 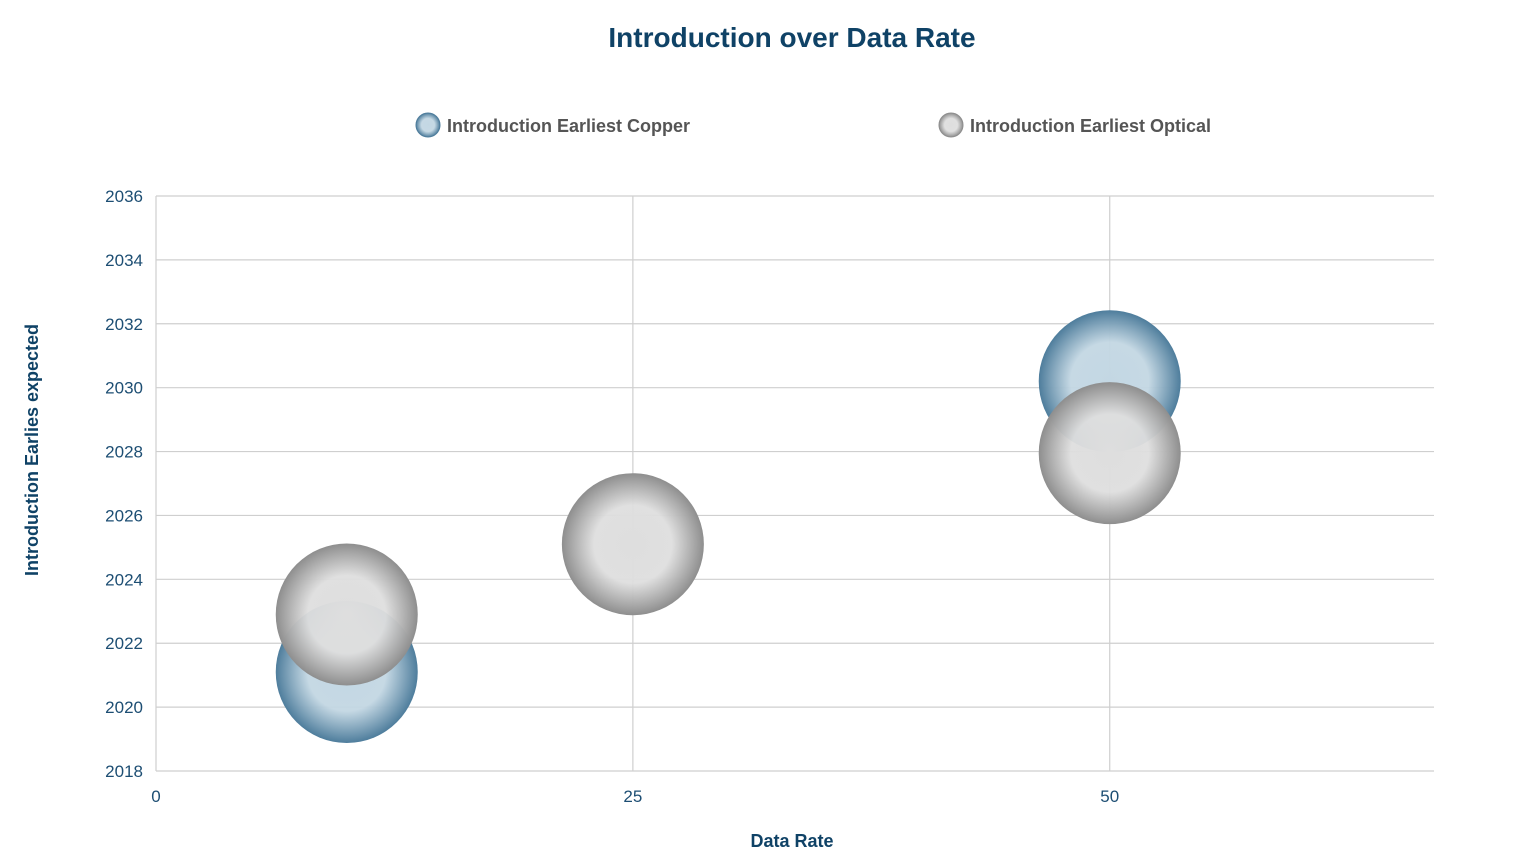 I want to click on y-tick-label: 2032, so click(x=124, y=324).